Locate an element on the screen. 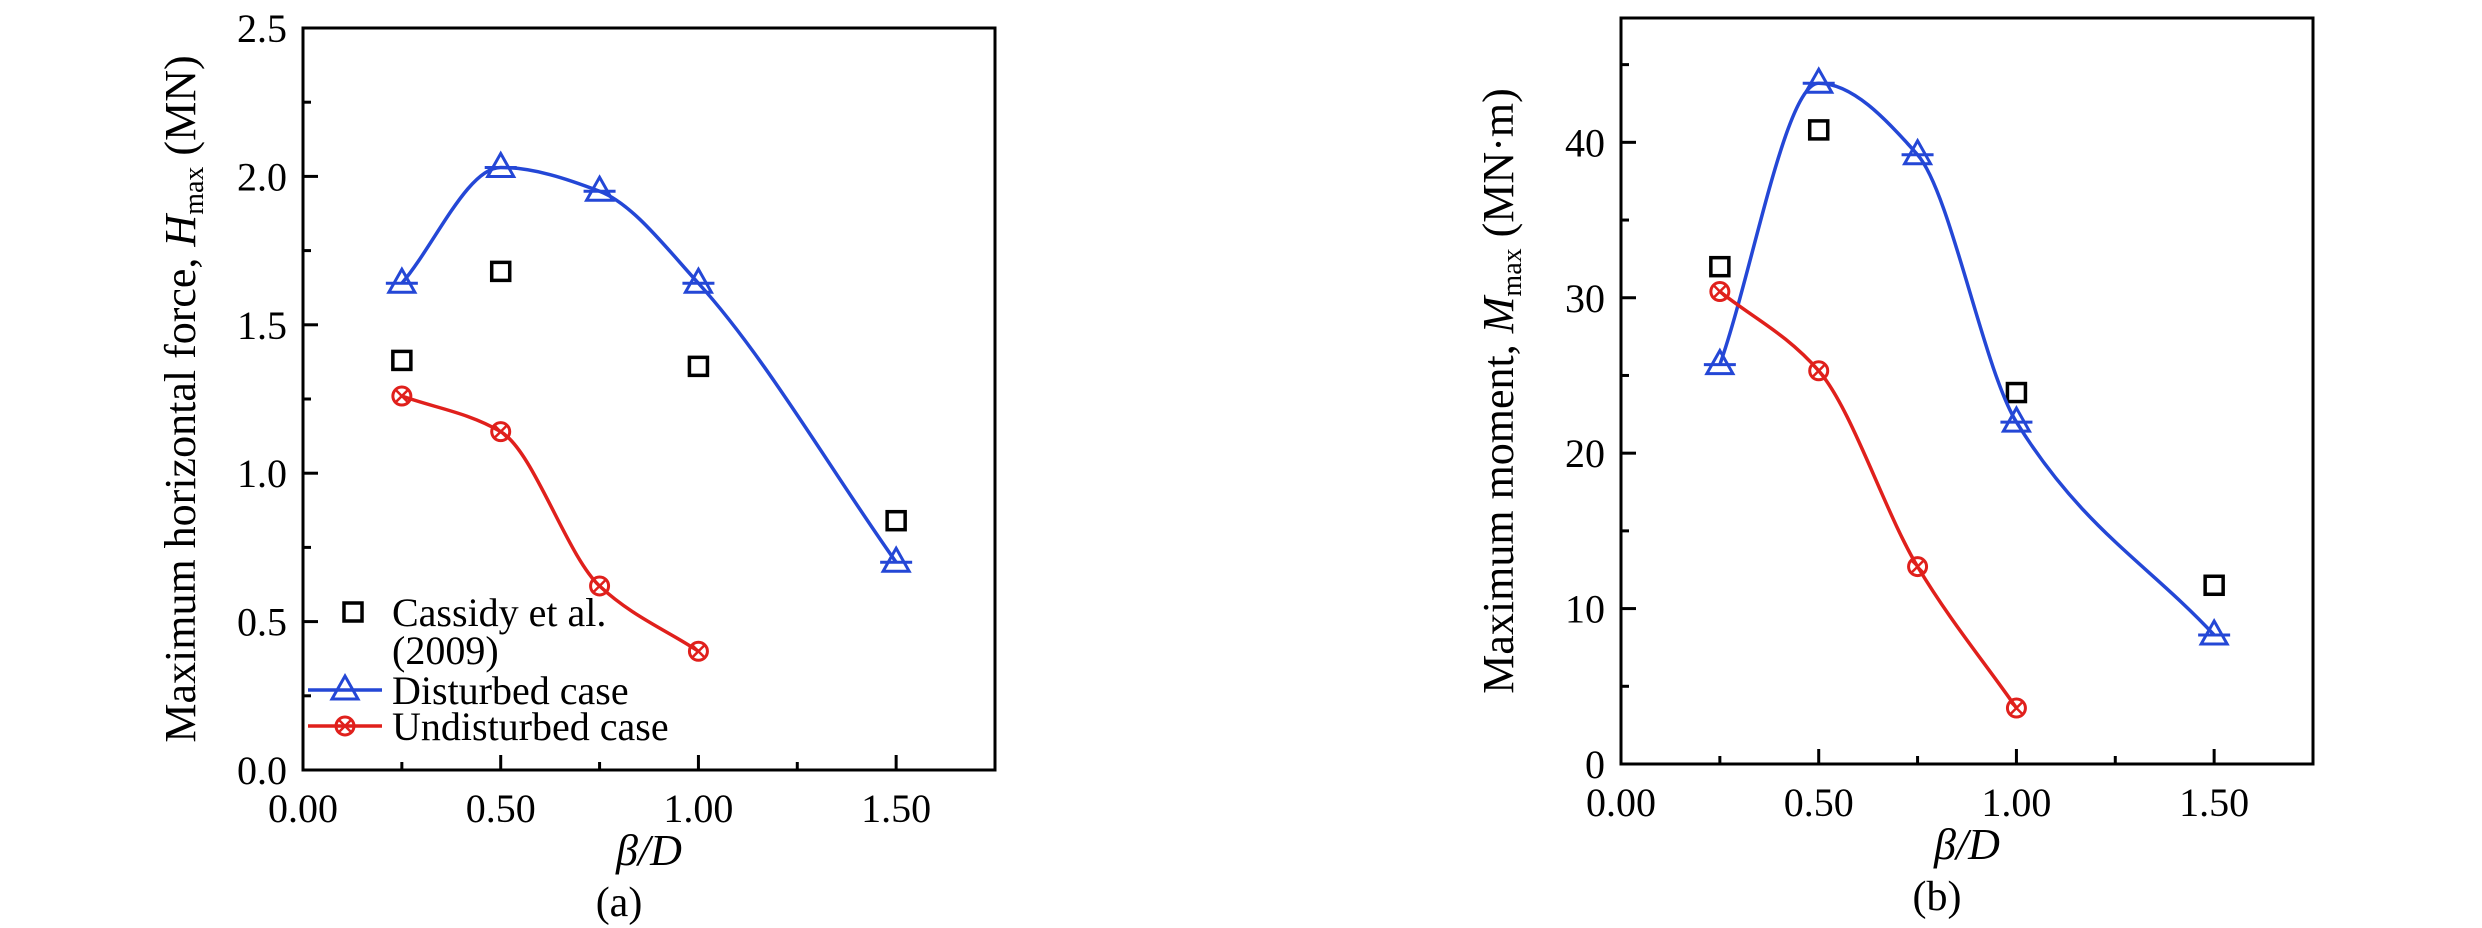 The width and height of the screenshot is (2482, 928). legend-label: (2009) is located at coordinates (445, 650).